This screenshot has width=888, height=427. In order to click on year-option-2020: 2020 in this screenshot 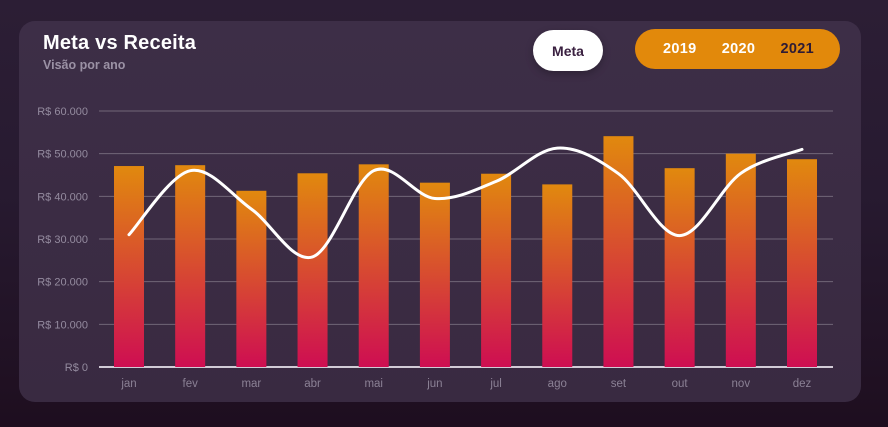, I will do `click(738, 49)`.